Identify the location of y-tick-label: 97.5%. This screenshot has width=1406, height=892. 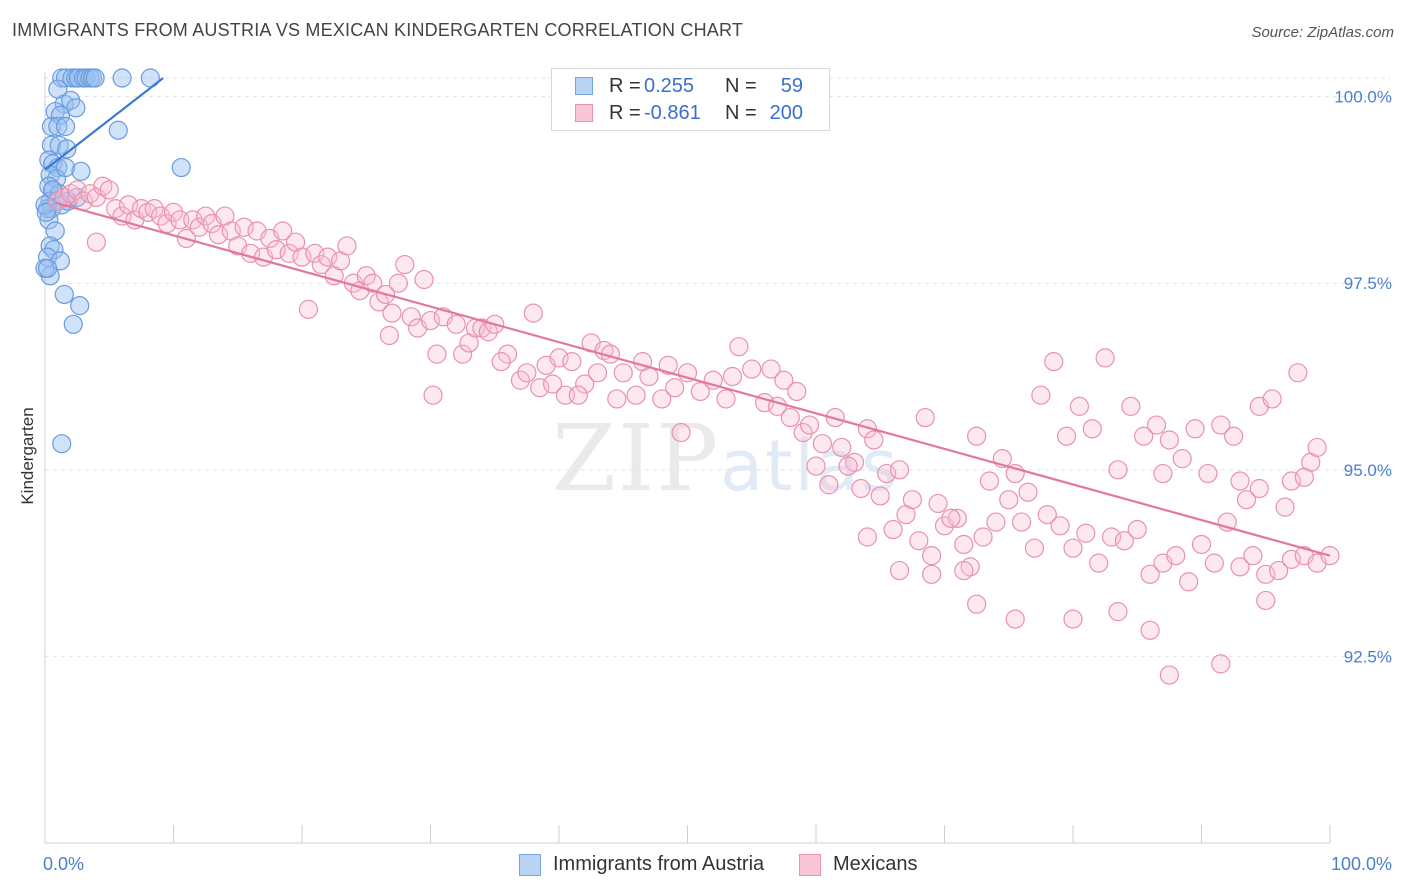
(1368, 283).